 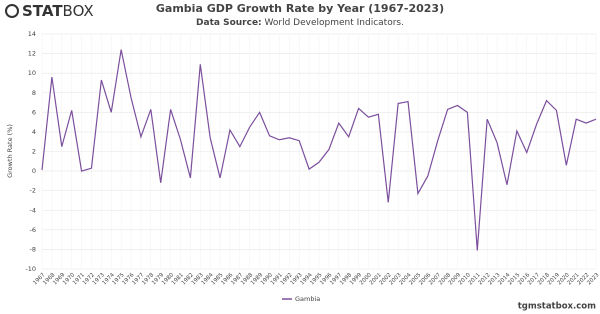 What do you see at coordinates (307, 299) in the screenshot?
I see `legend-label: Gambia` at bounding box center [307, 299].